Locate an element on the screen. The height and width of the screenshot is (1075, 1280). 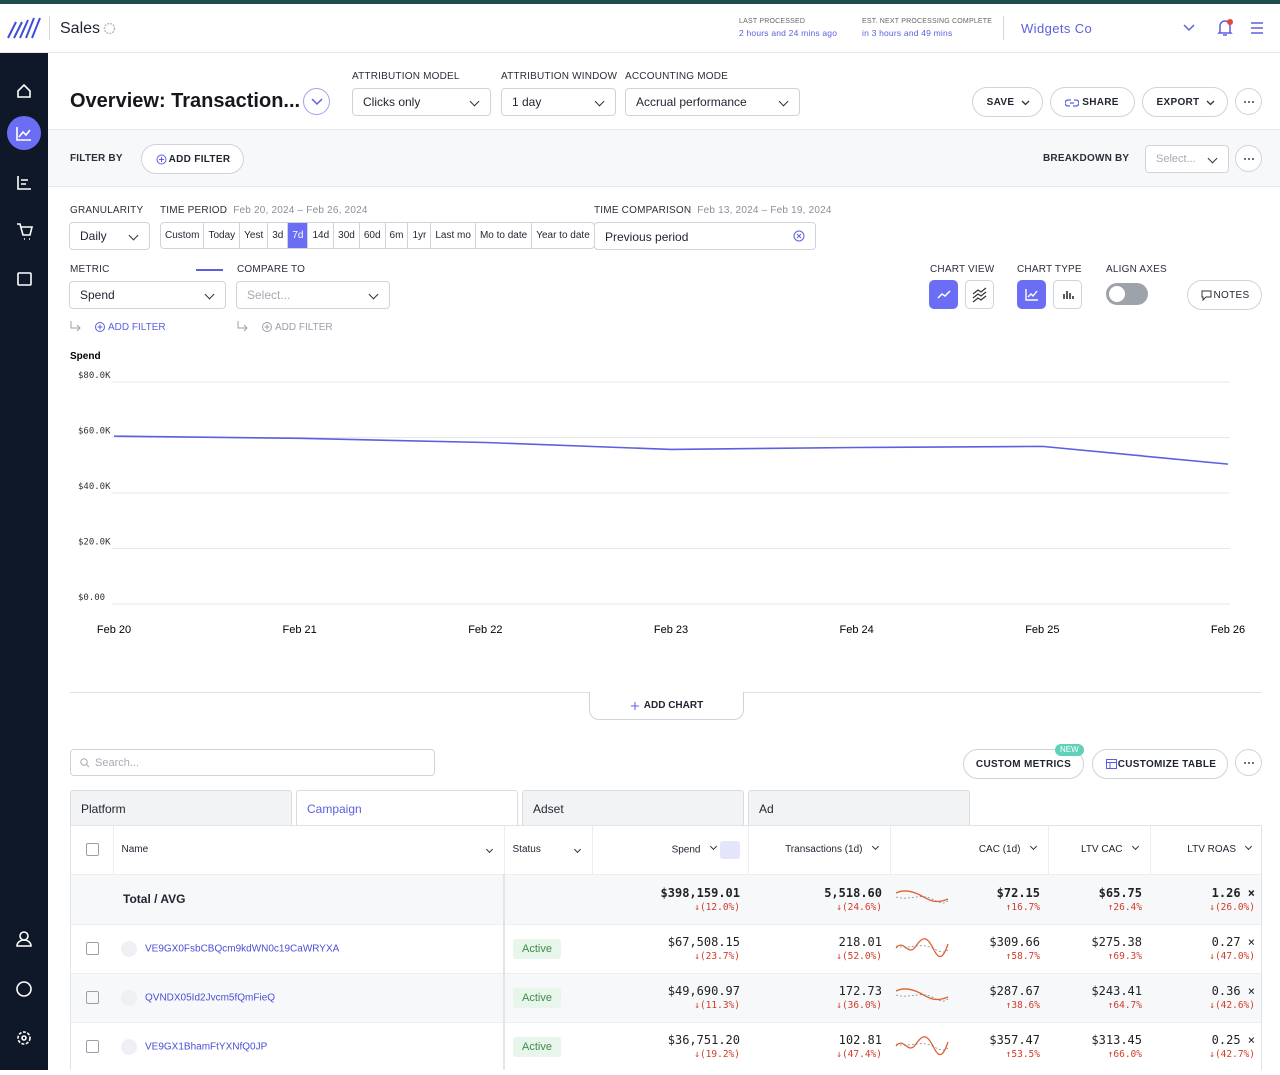
export-button: EXPORT is located at coordinates (1185, 102).